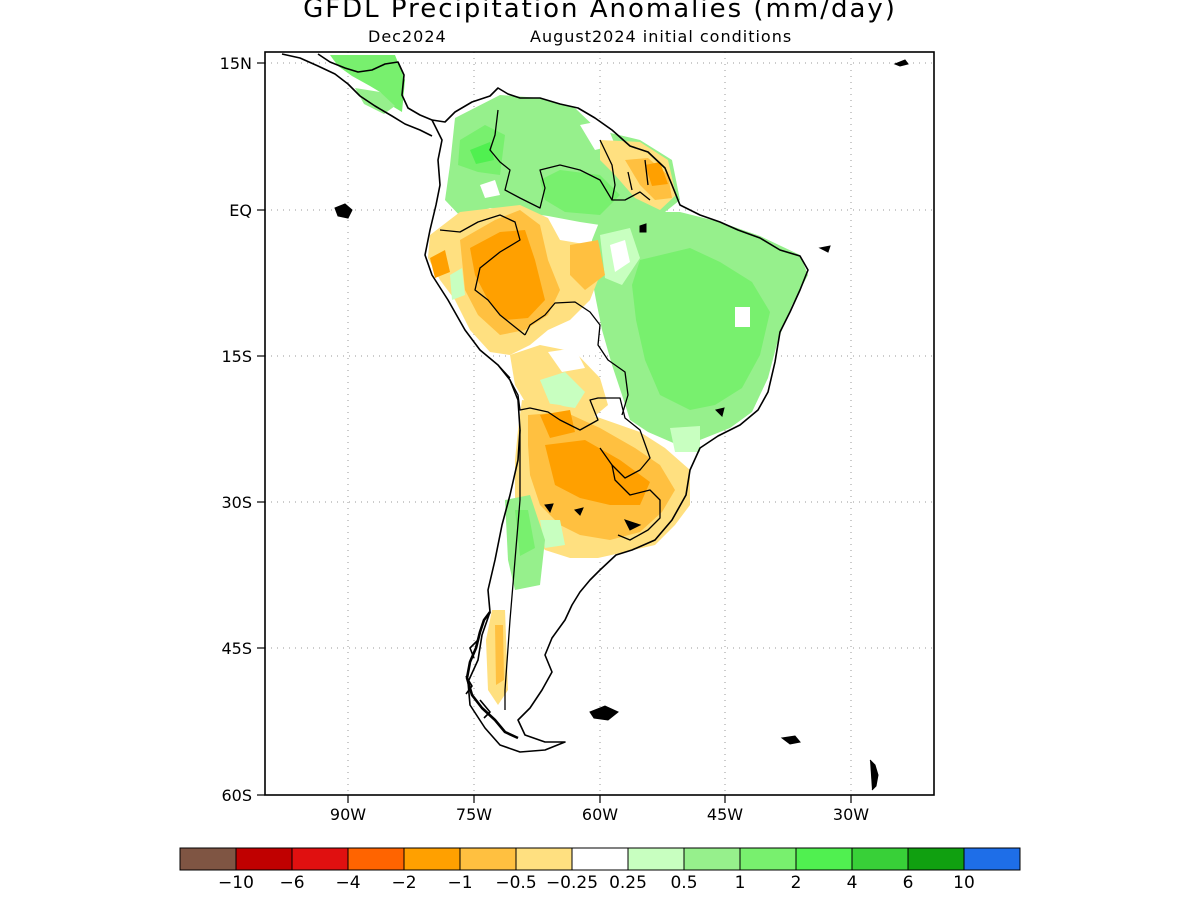 This screenshot has height=900, width=1200. What do you see at coordinates (291, 883) in the screenshot?
I see `colorbar-label: −6` at bounding box center [291, 883].